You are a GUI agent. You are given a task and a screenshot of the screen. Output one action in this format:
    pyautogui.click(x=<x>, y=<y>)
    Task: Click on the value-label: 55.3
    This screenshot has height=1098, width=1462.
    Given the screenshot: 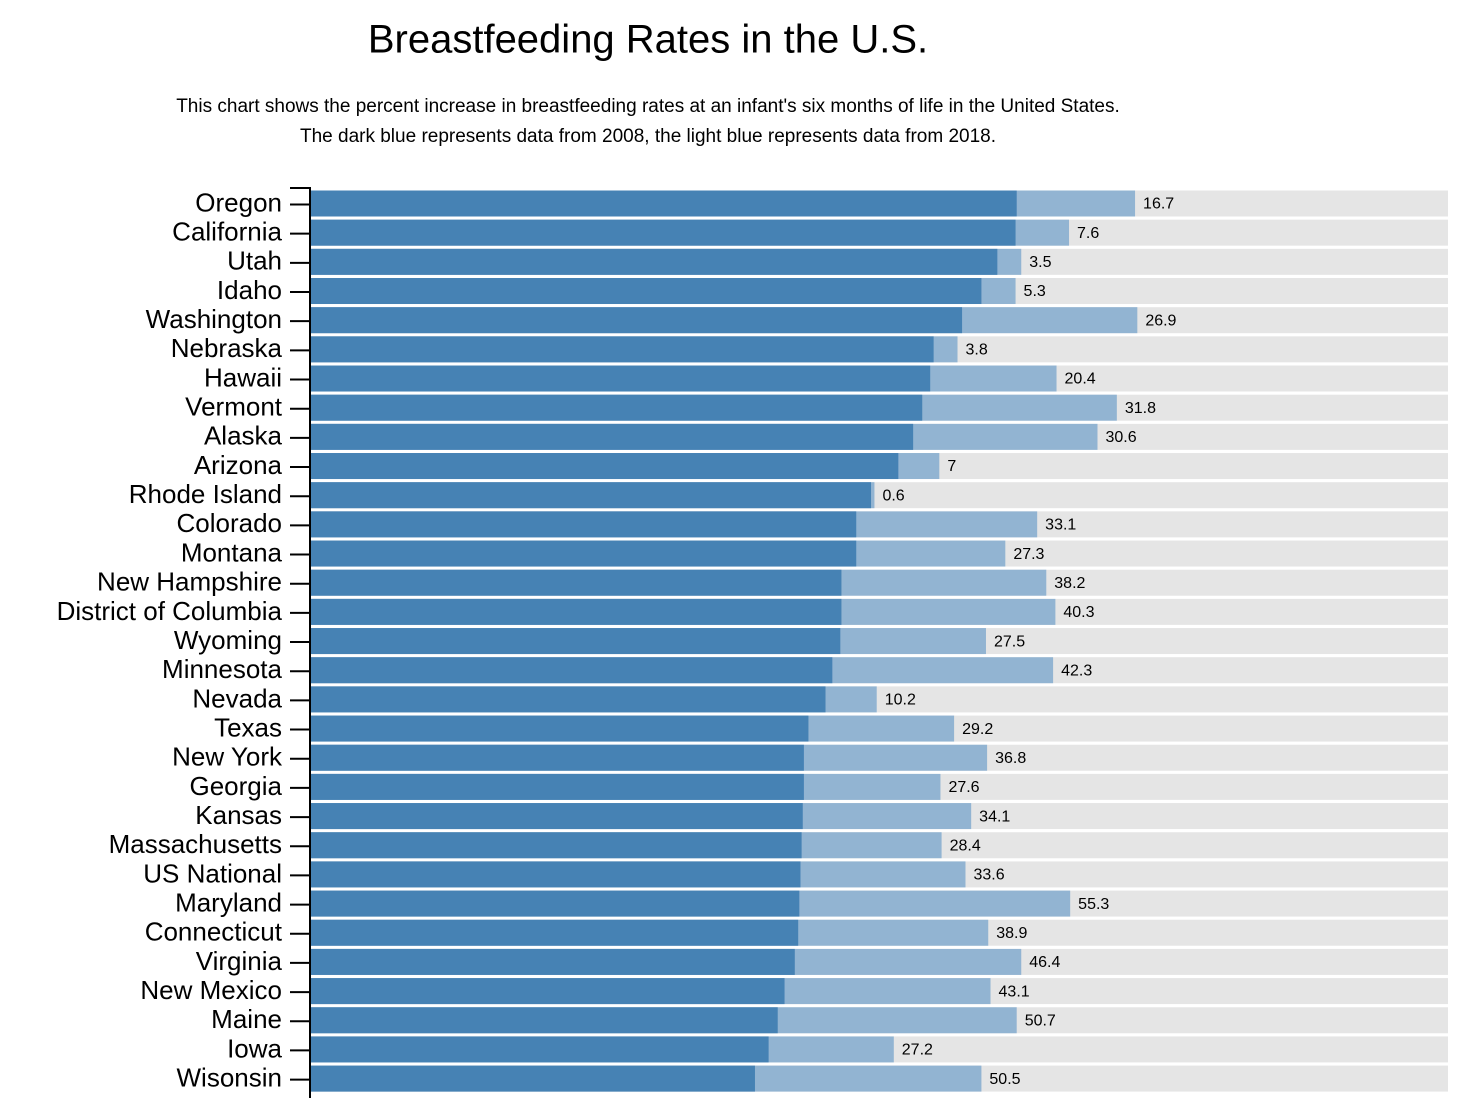 What is the action you would take?
    pyautogui.click(x=1093, y=904)
    